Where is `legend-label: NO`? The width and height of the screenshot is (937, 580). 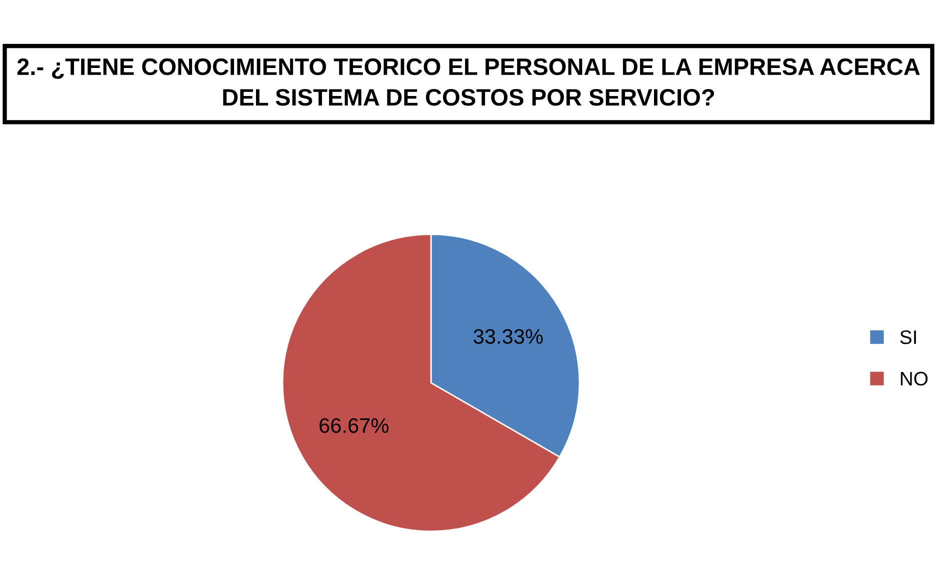 legend-label: NO is located at coordinates (914, 379).